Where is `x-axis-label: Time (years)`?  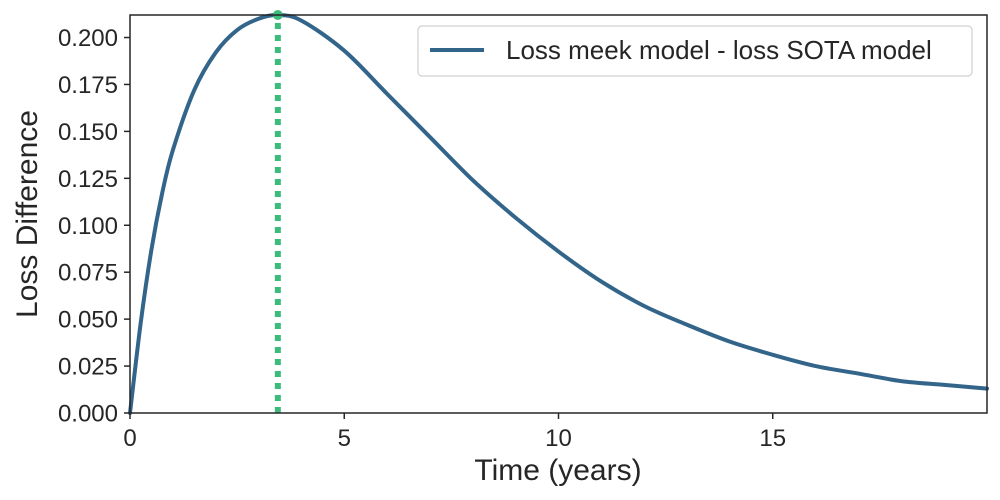
x-axis-label: Time (years) is located at coordinates (557, 470).